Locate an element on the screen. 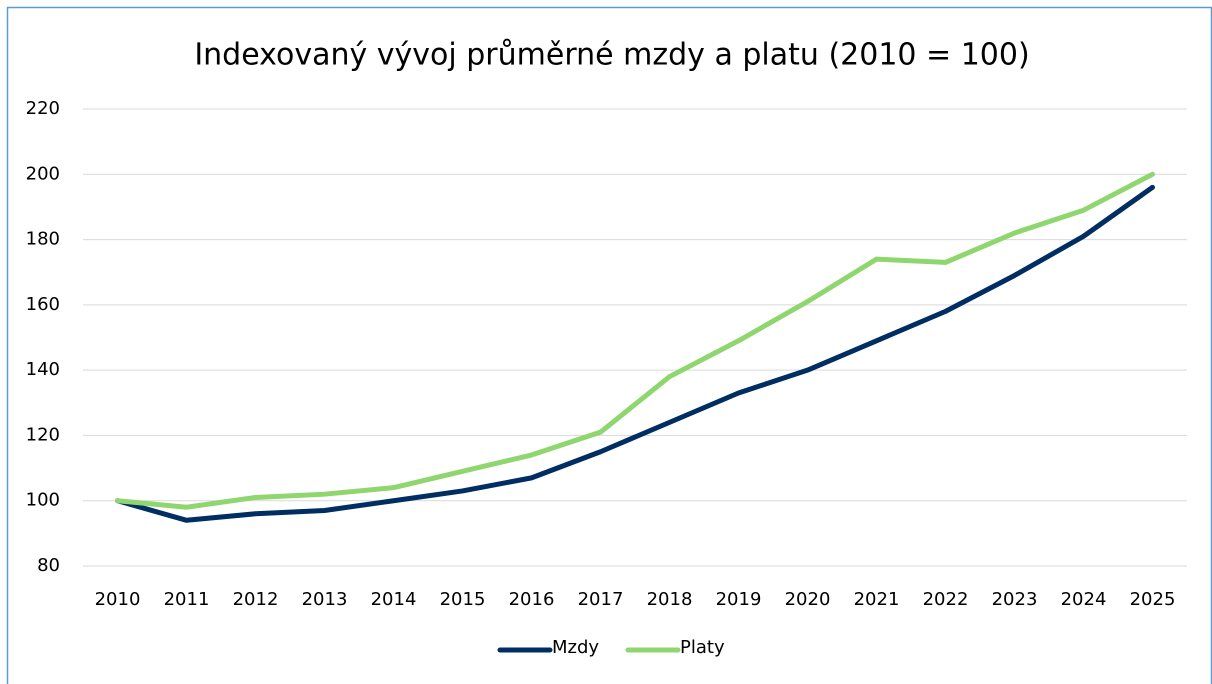  x-tick-label: 2015 is located at coordinates (463, 599).